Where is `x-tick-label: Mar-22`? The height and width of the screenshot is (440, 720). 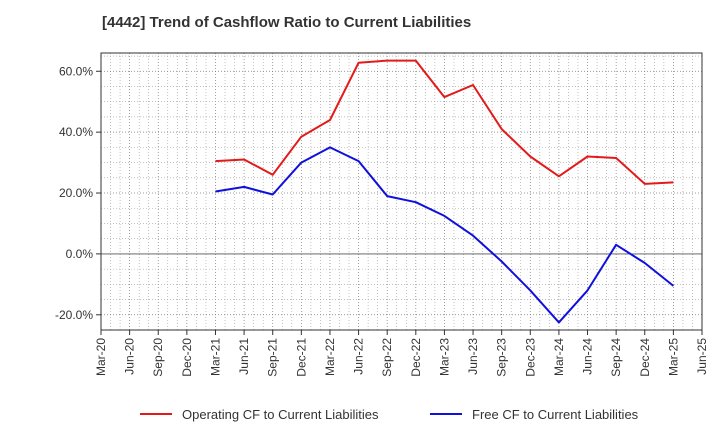
x-tick-label: Mar-22 is located at coordinates (330, 357).